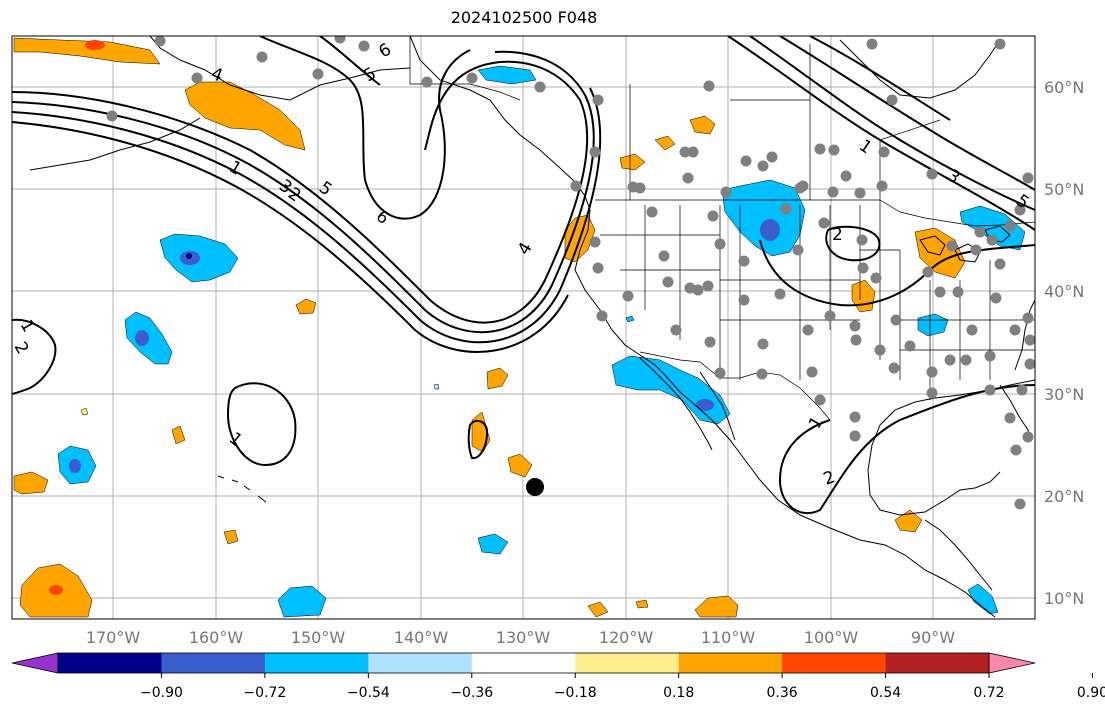 This screenshot has width=1105, height=712. I want to click on coastline-central-america, so click(958, 555).